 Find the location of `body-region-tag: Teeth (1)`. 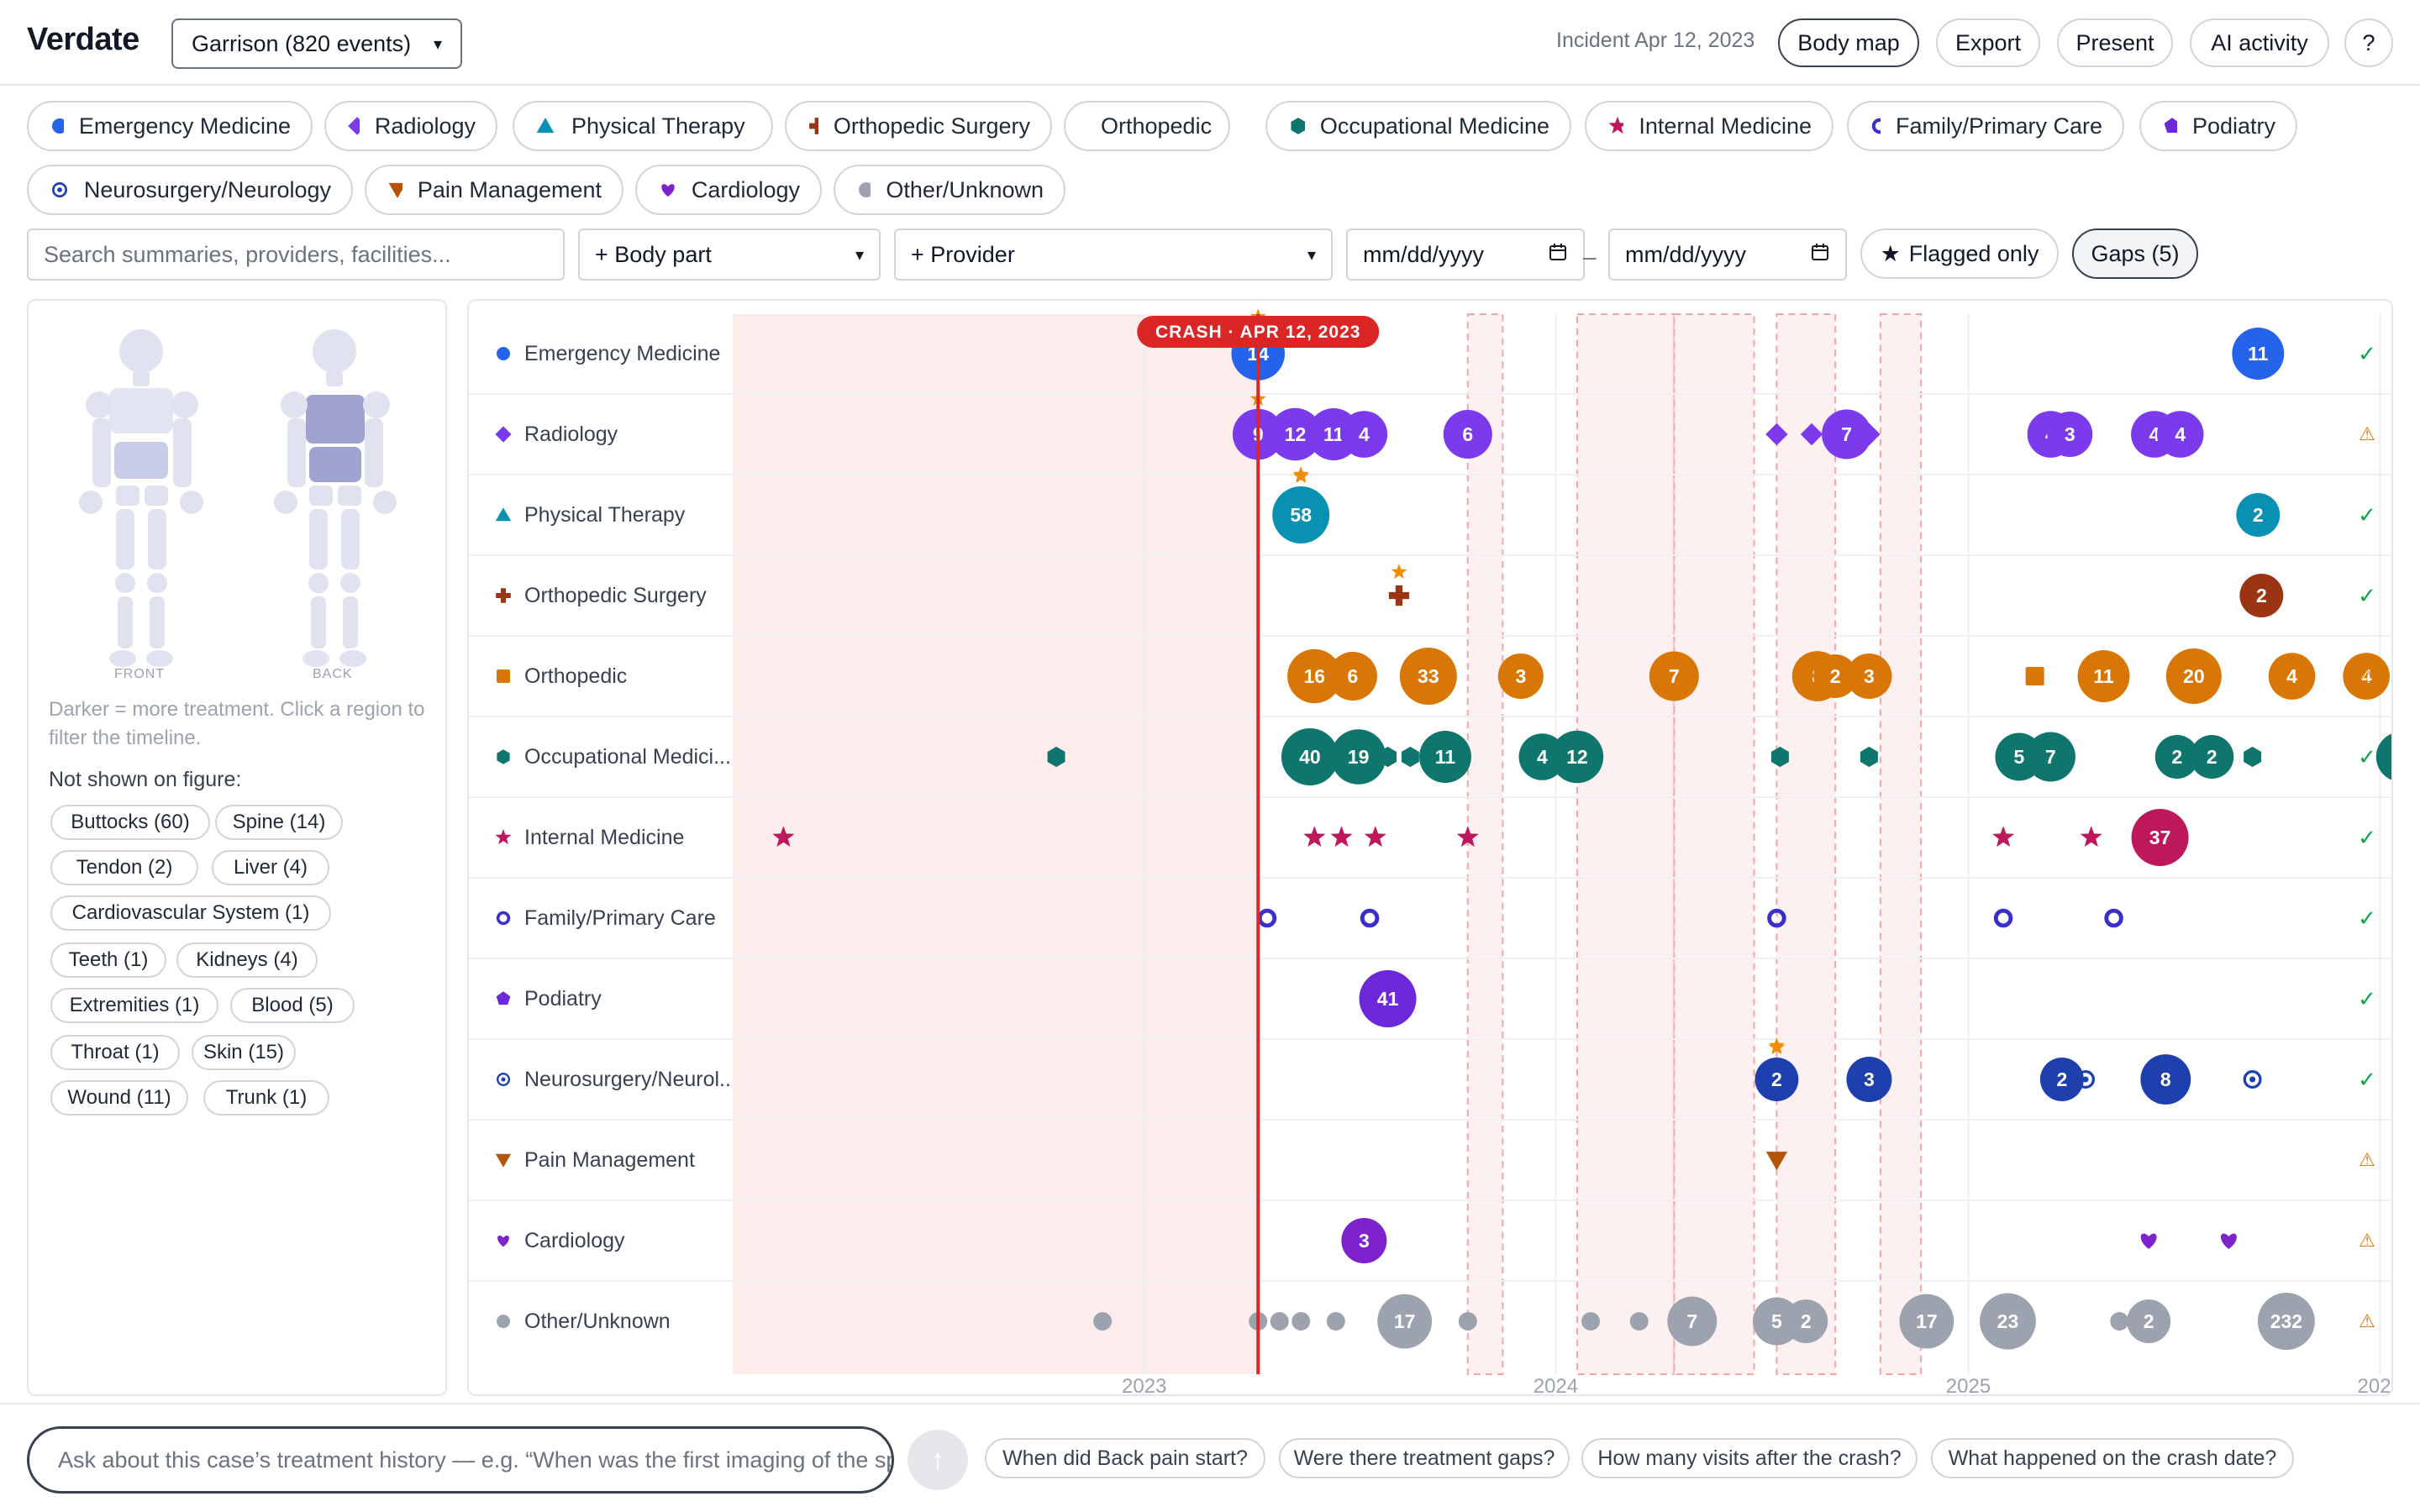

body-region-tag: Teeth (1) is located at coordinates (108, 960).